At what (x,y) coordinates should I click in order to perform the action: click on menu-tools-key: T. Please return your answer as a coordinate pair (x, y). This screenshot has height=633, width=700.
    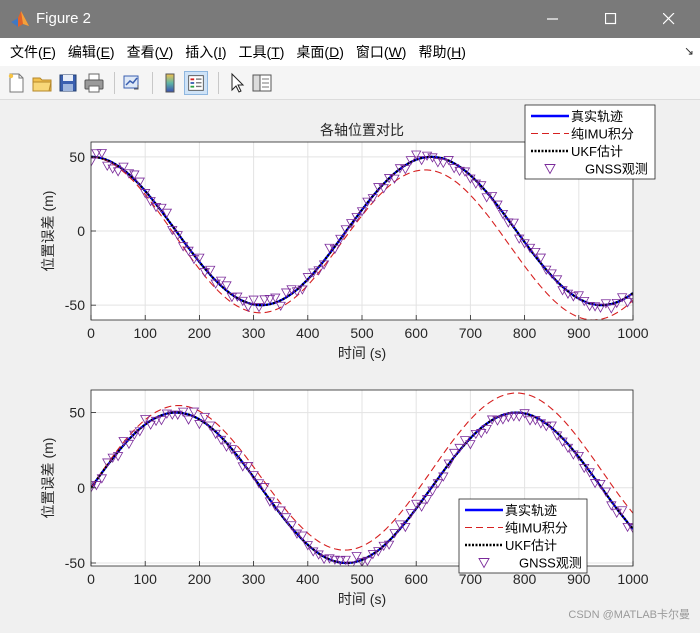
    Looking at the image, I should click on (275, 52).